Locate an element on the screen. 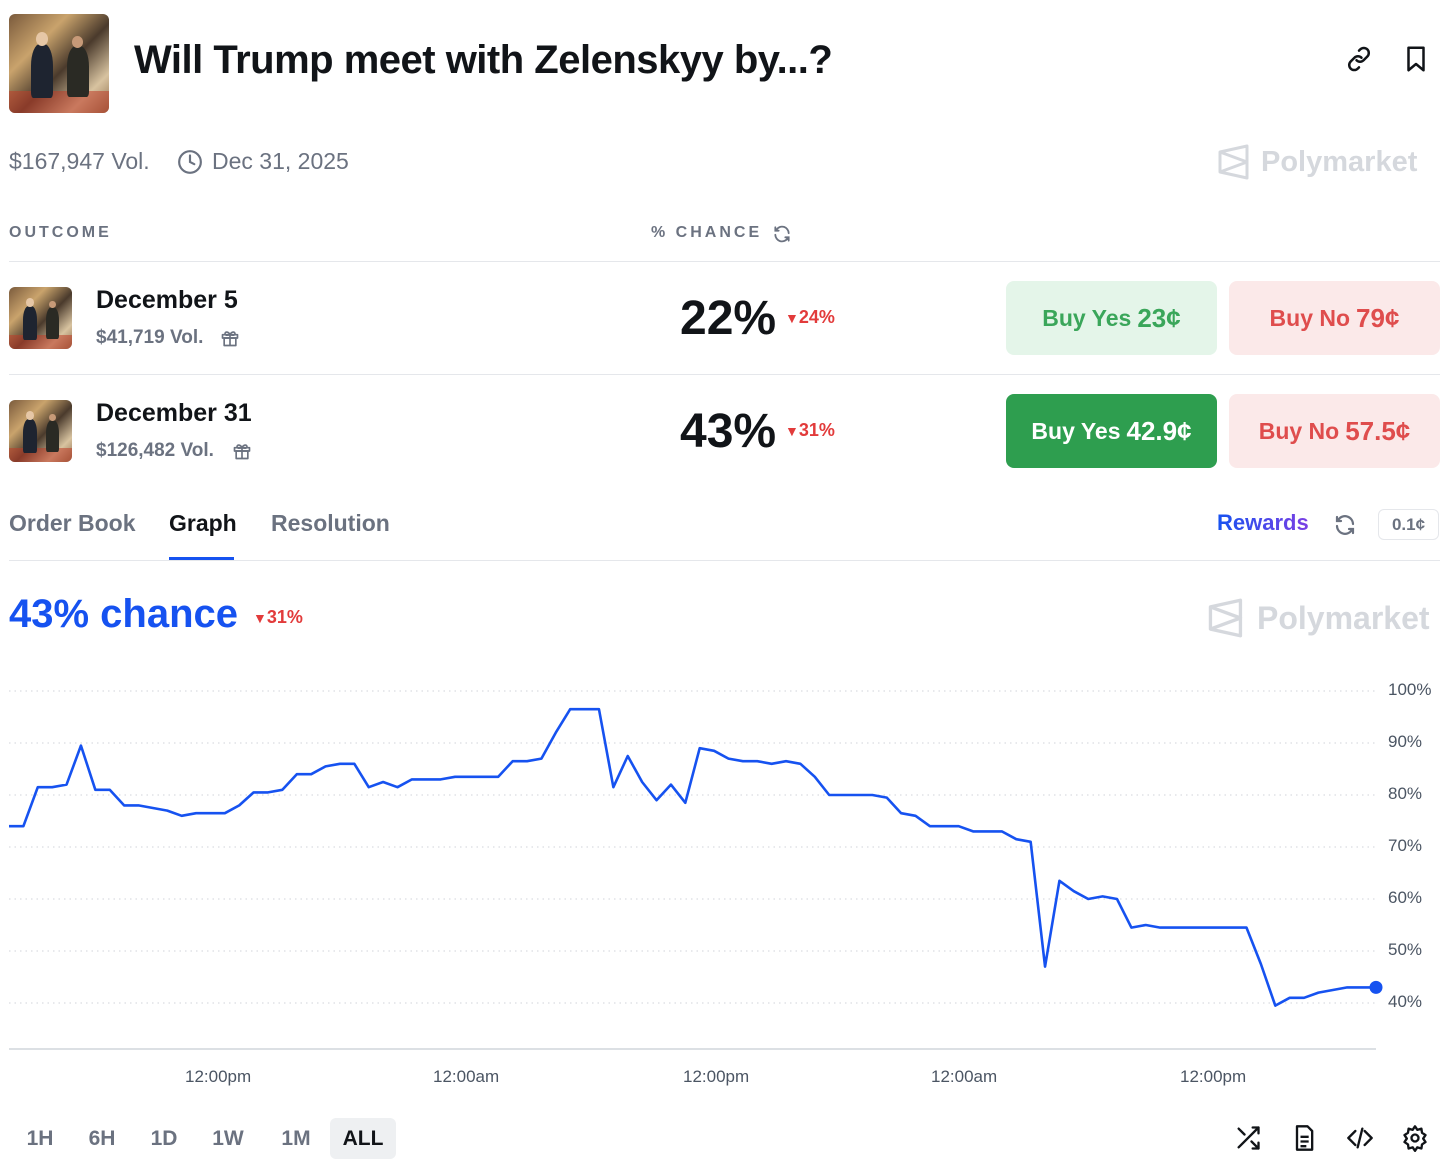 The height and width of the screenshot is (1173, 1456). tab-resolution: Resolution is located at coordinates (330, 523).